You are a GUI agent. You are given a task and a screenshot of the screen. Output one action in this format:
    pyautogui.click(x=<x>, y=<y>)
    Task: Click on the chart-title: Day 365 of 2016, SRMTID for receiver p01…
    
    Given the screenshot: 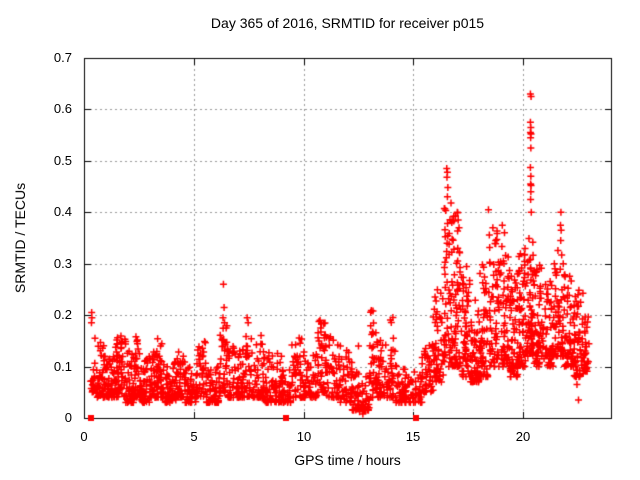 What is the action you would take?
    pyautogui.click(x=347, y=23)
    